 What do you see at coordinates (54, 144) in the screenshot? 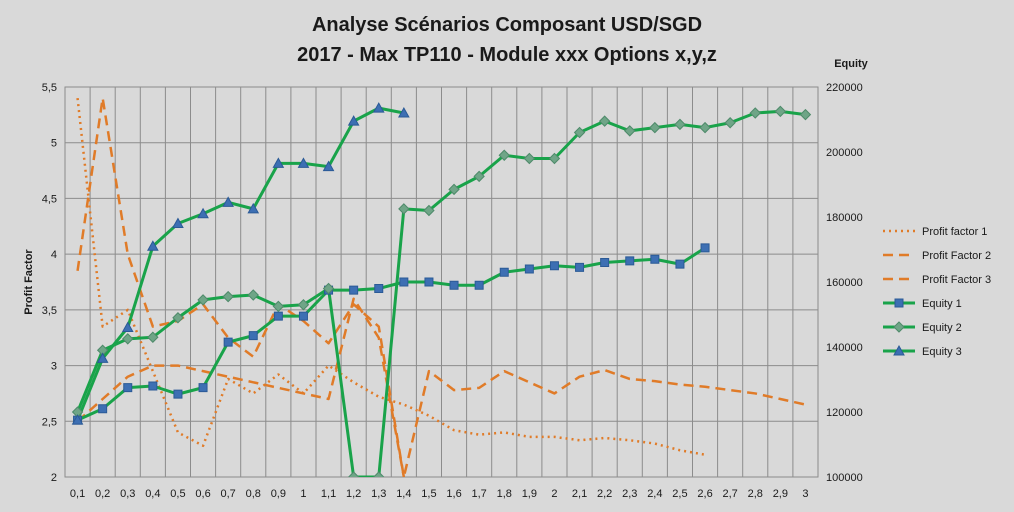
I see `y-left-tick-label: 5` at bounding box center [54, 144].